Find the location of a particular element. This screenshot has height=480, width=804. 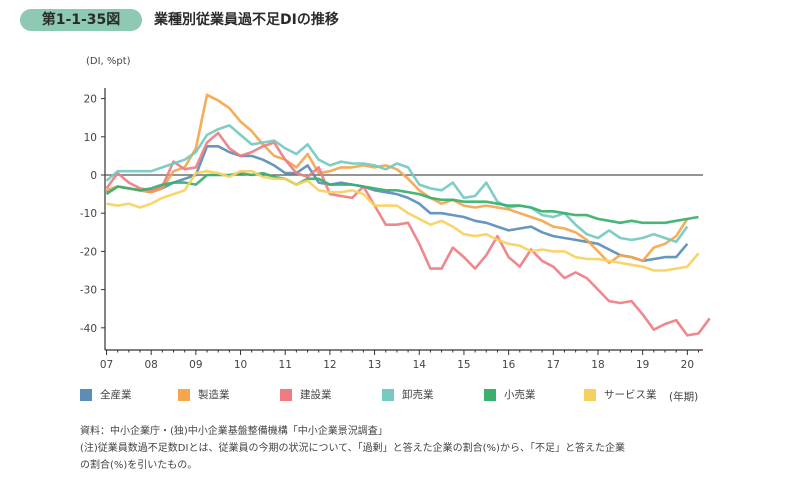

y-tick-label: -30 is located at coordinates (88, 291).